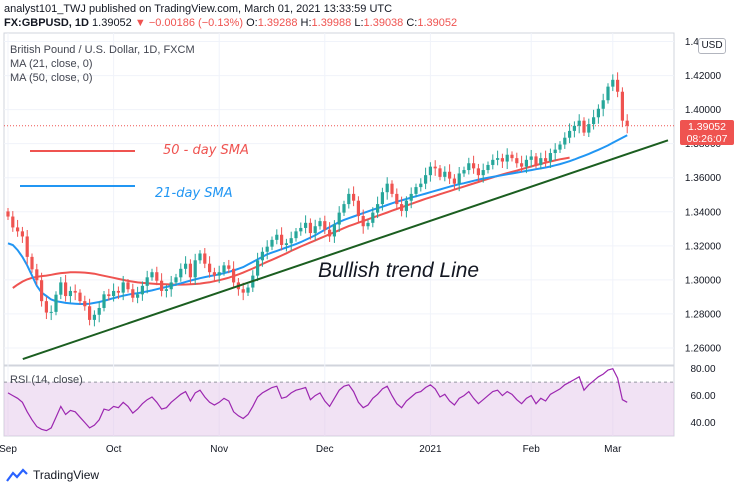 The image size is (740, 490). What do you see at coordinates (383, 23) in the screenshot?
I see `low-value: 1.39038` at bounding box center [383, 23].